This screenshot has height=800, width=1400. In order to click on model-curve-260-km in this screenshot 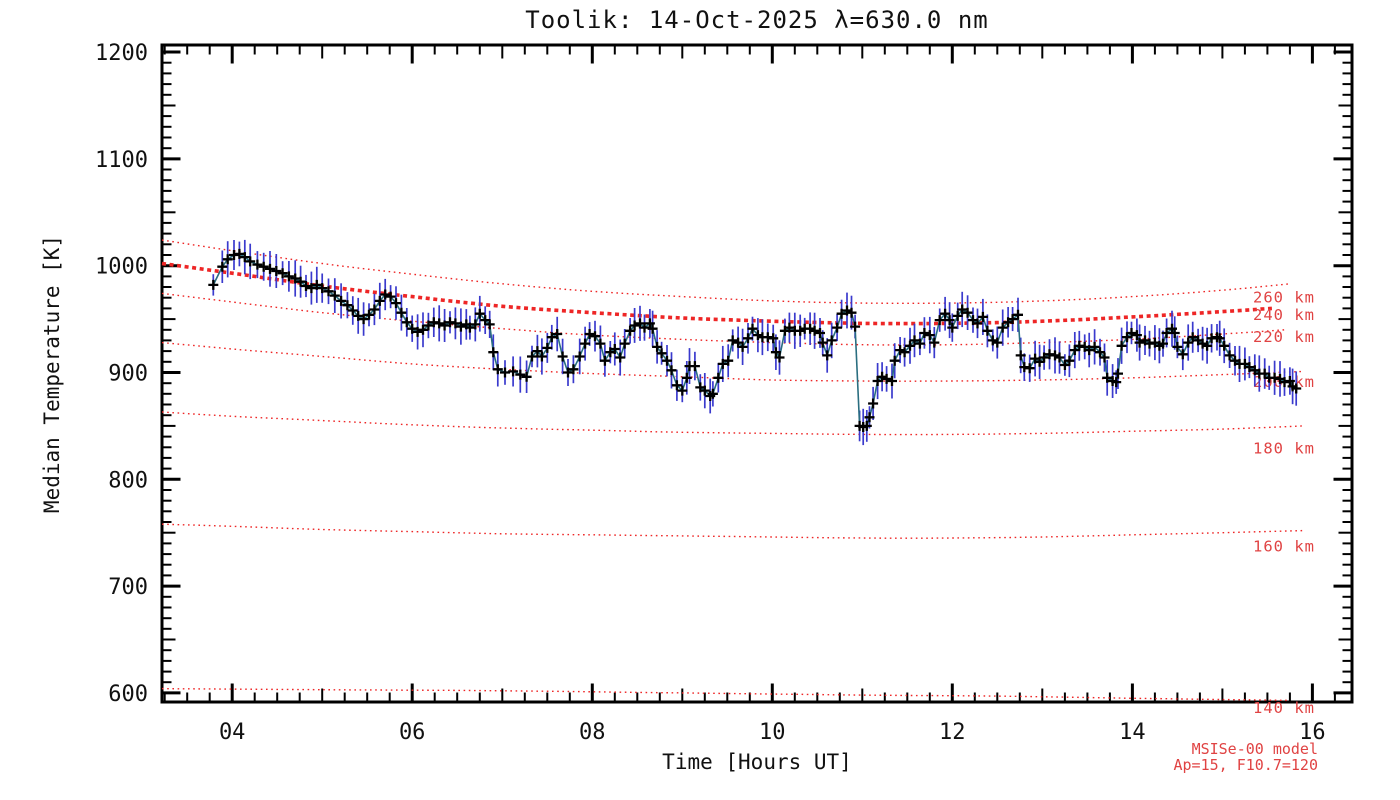, I will do `click(725, 271)`.